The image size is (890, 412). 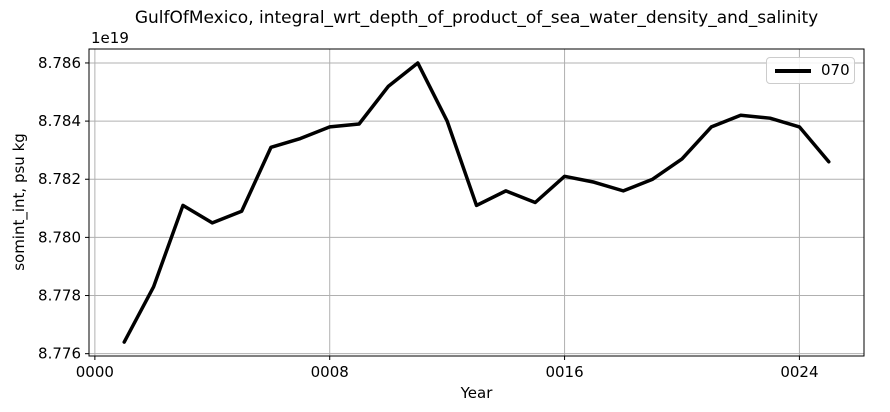 What do you see at coordinates (564, 372) in the screenshot?
I see `x-tick-label: 0016` at bounding box center [564, 372].